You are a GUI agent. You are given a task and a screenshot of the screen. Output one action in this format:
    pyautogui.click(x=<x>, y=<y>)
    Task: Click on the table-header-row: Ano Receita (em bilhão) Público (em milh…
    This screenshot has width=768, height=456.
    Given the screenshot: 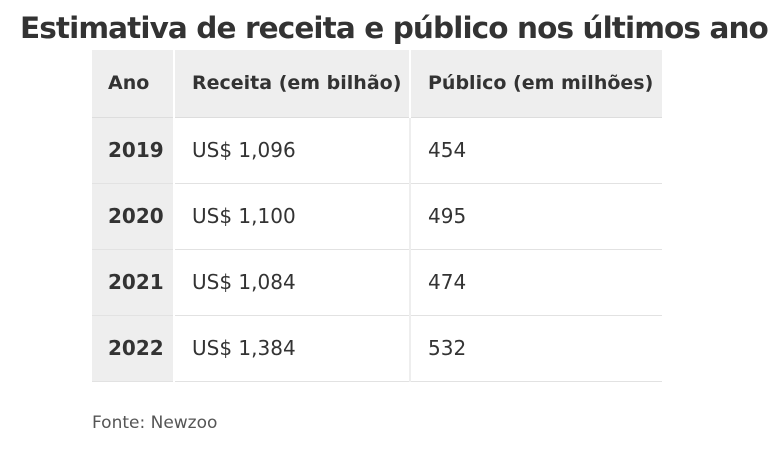 What is the action you would take?
    pyautogui.click(x=377, y=84)
    